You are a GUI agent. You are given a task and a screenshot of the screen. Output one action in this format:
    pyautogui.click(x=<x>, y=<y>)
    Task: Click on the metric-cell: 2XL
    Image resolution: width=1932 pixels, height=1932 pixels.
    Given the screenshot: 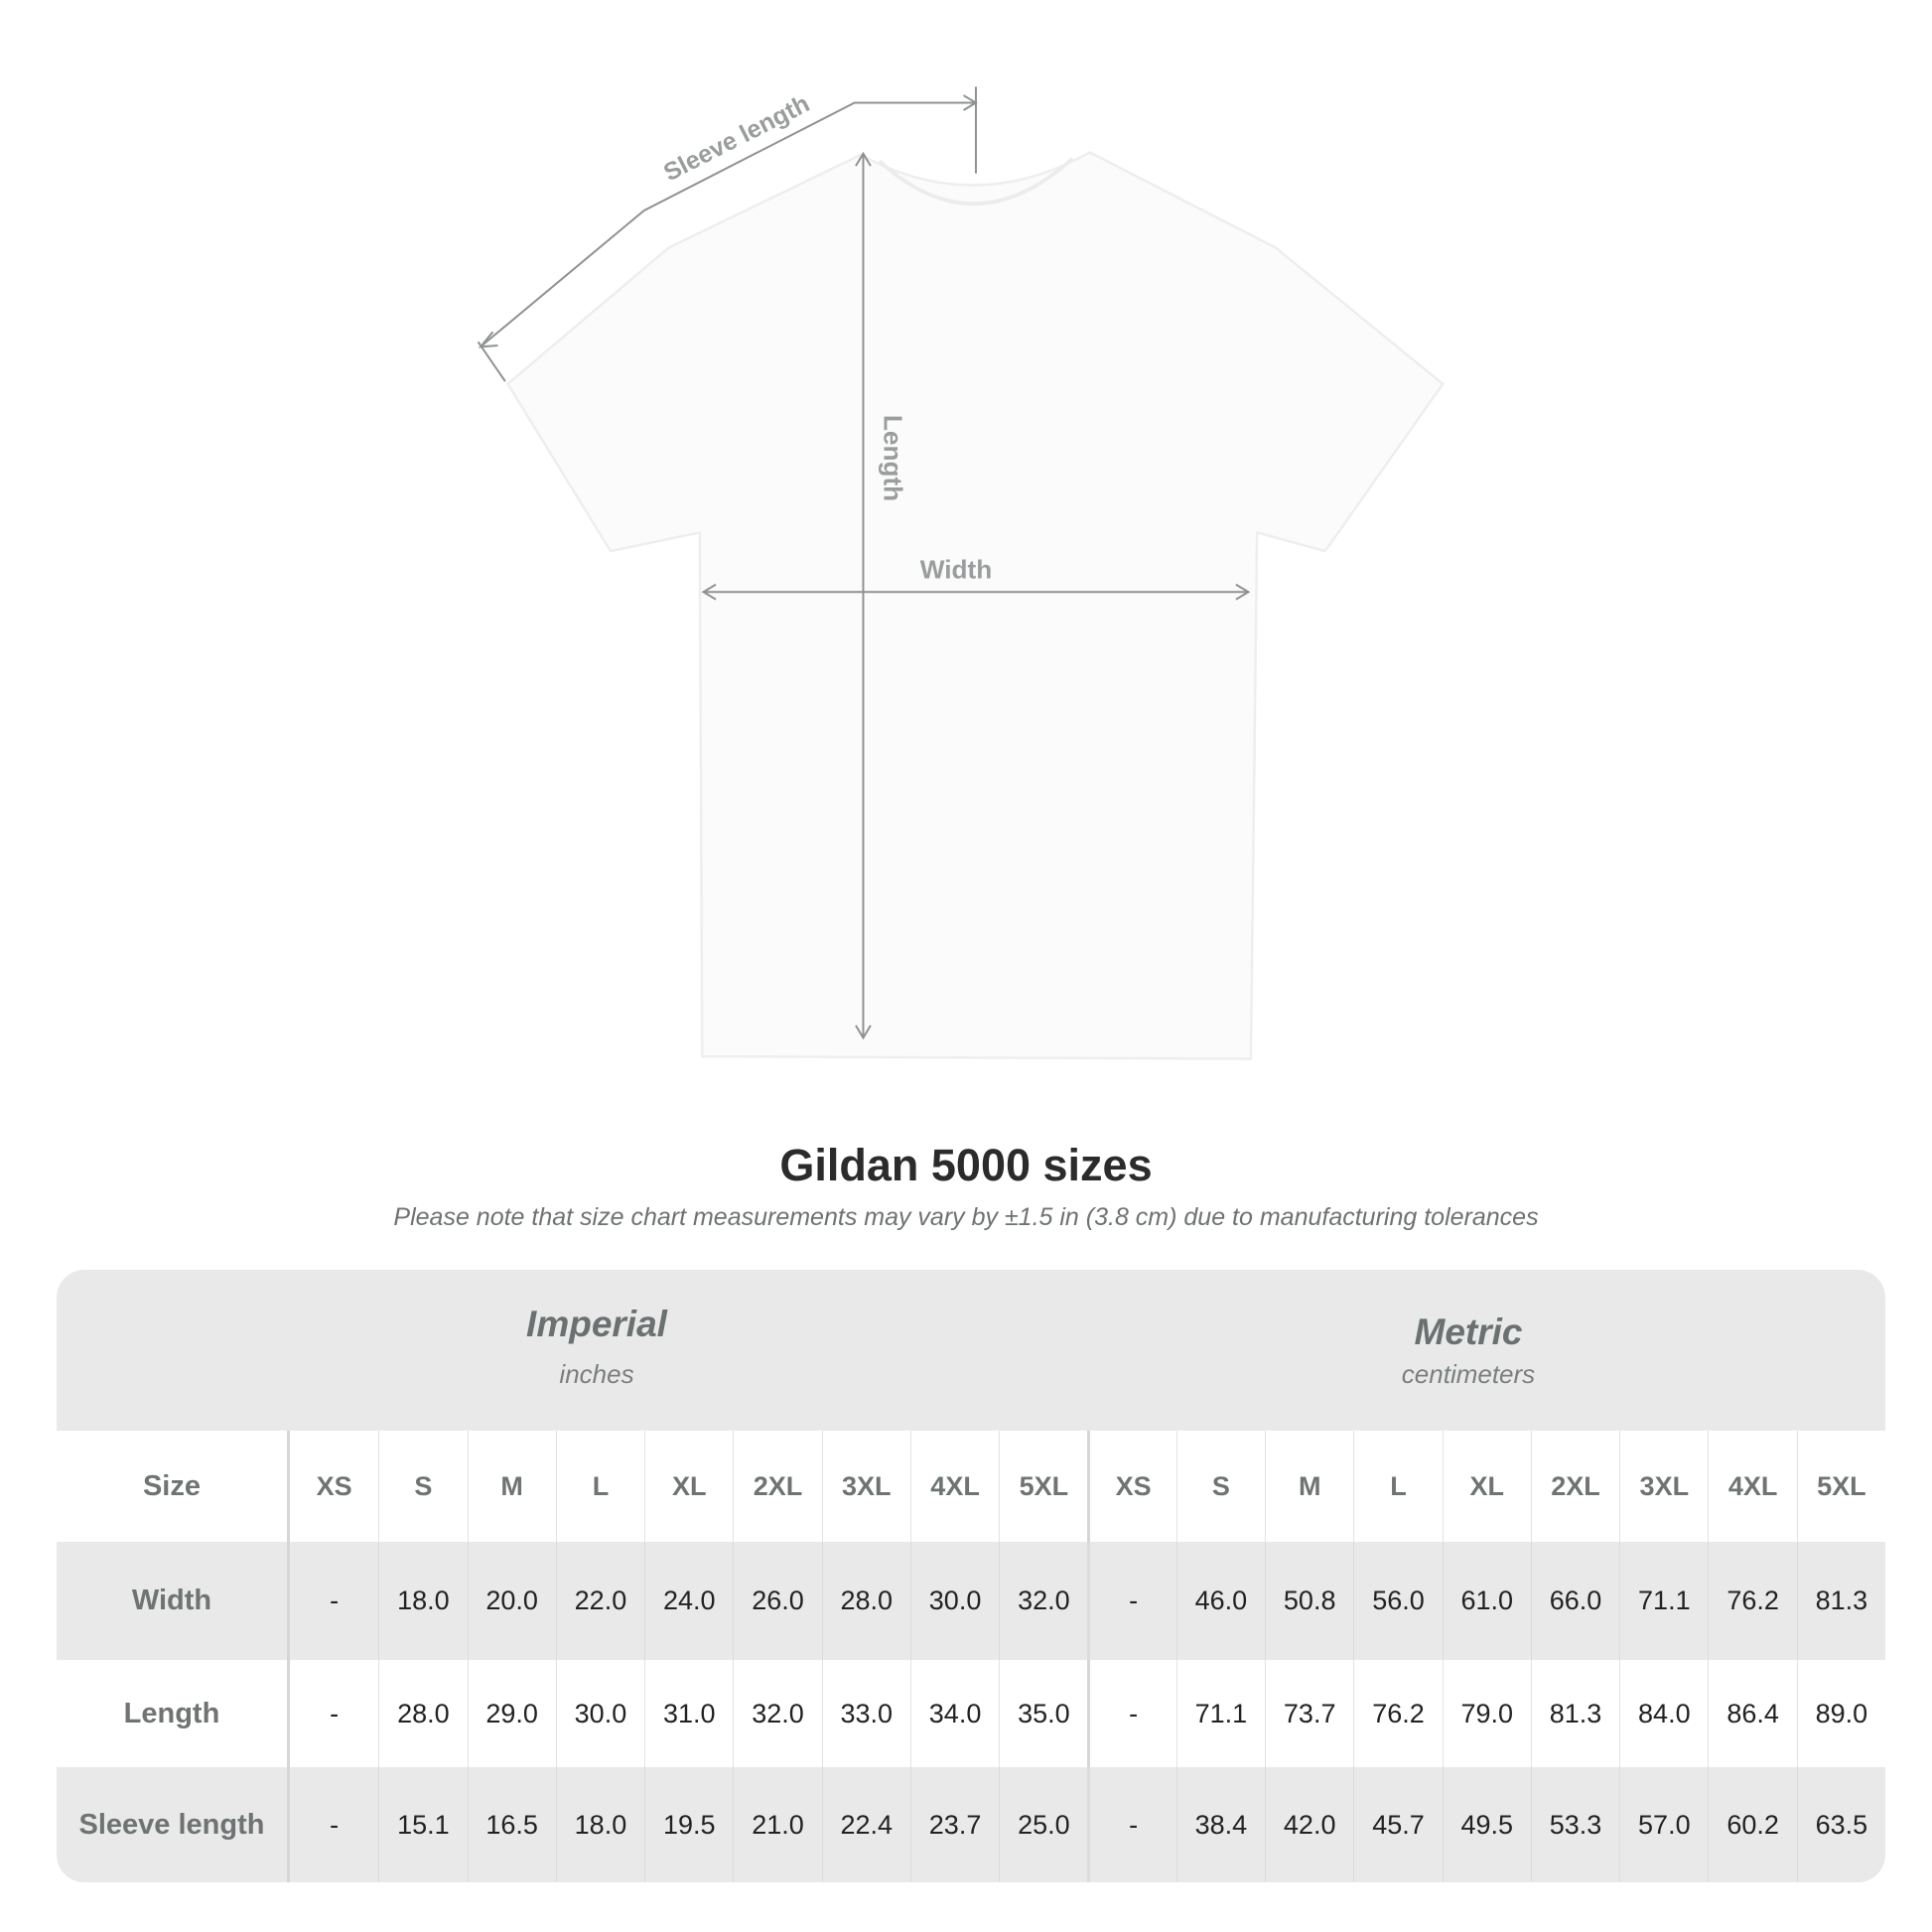 What is the action you would take?
    pyautogui.click(x=1575, y=1486)
    